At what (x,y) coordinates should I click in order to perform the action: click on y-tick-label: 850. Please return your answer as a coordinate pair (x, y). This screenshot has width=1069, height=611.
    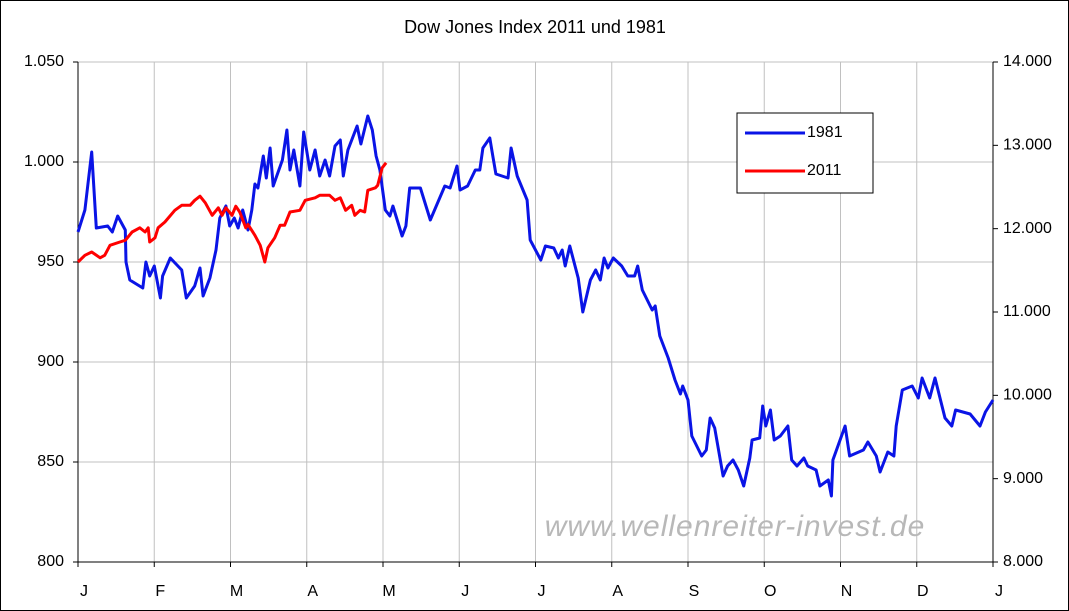
    Looking at the image, I should click on (50, 461).